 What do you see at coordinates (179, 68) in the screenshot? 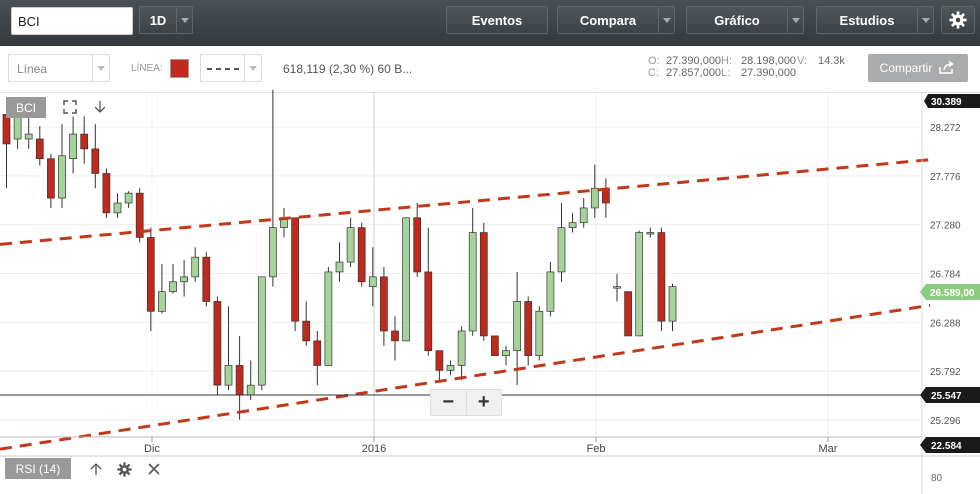
I see `line-color-swatch` at bounding box center [179, 68].